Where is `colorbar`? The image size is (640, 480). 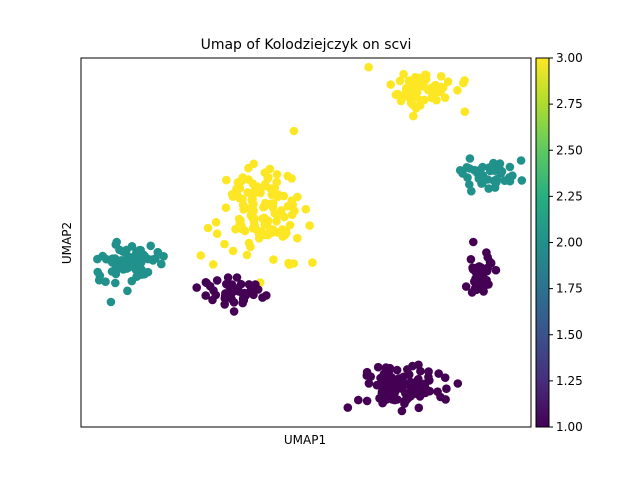 colorbar is located at coordinates (542, 242).